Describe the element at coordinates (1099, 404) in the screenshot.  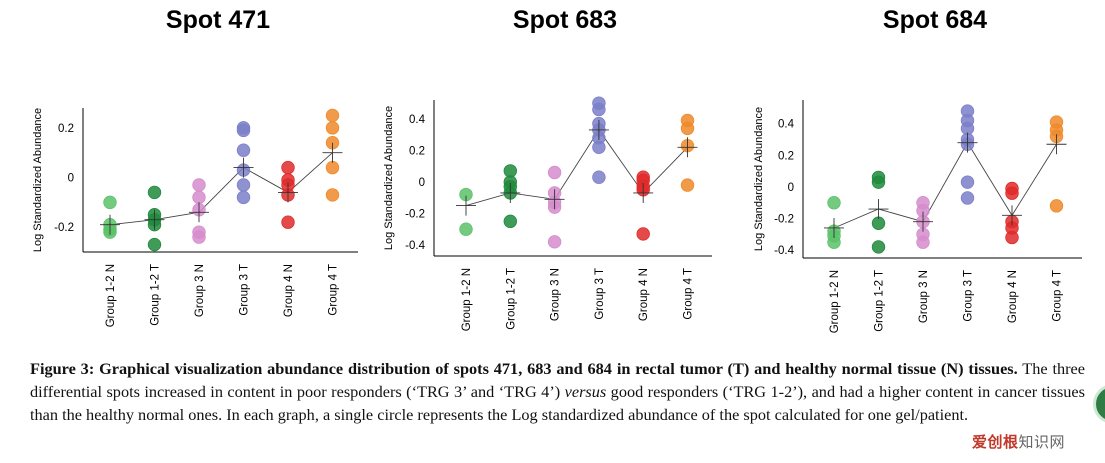
I see `watermark-logo-icon` at that location.